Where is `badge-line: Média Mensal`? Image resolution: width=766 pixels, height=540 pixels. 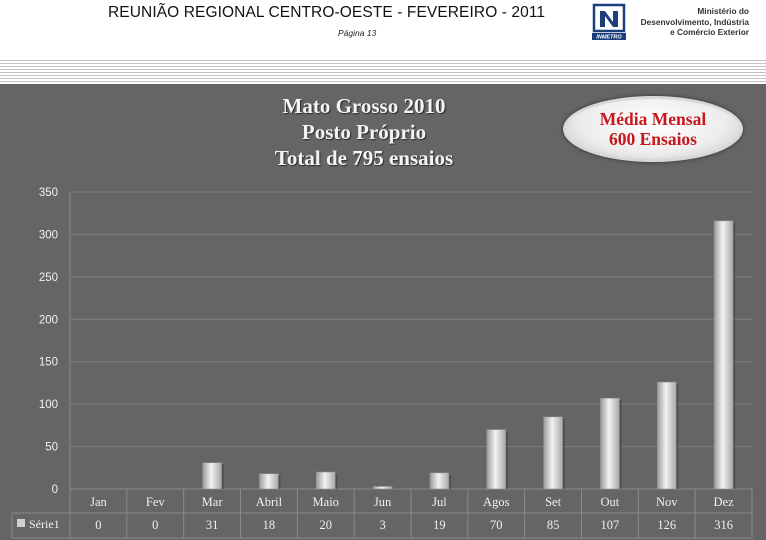 badge-line: Média Mensal is located at coordinates (653, 119).